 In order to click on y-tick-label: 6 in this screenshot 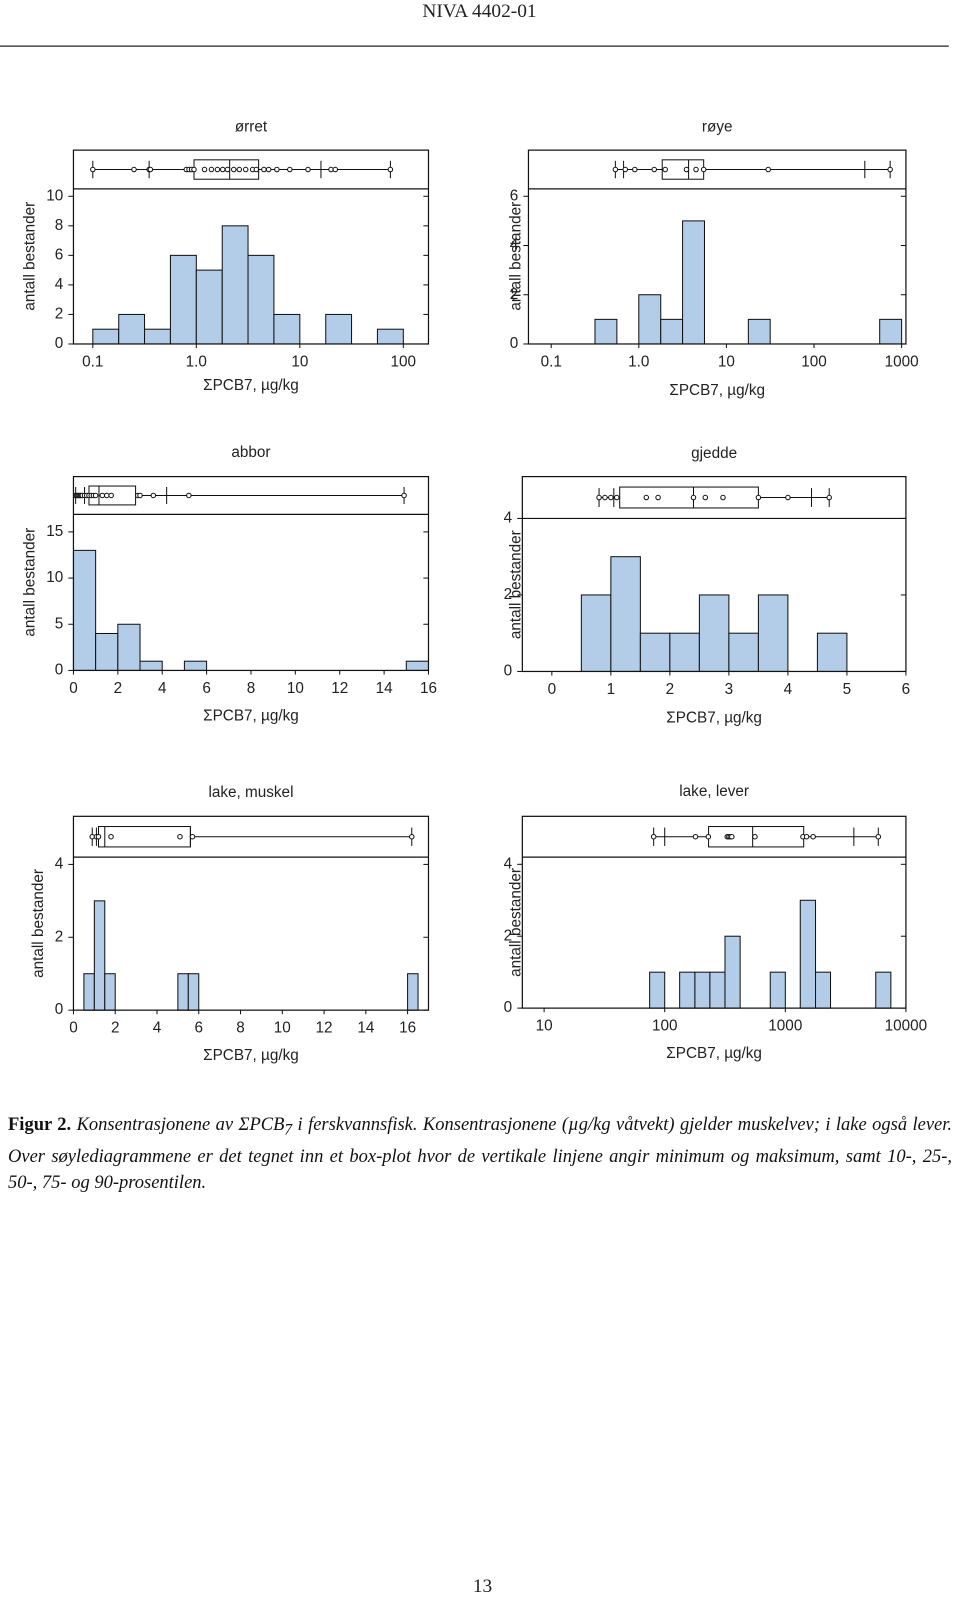, I will do `click(514, 195)`.